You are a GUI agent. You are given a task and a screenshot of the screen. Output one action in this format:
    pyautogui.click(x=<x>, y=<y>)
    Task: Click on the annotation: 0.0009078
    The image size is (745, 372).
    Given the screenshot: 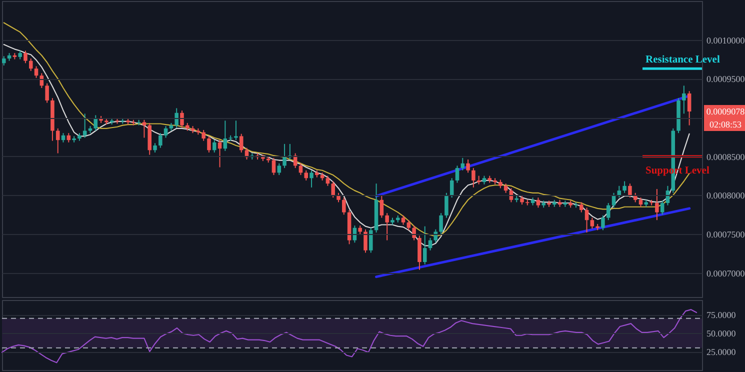 What is the action you would take?
    pyautogui.click(x=725, y=111)
    